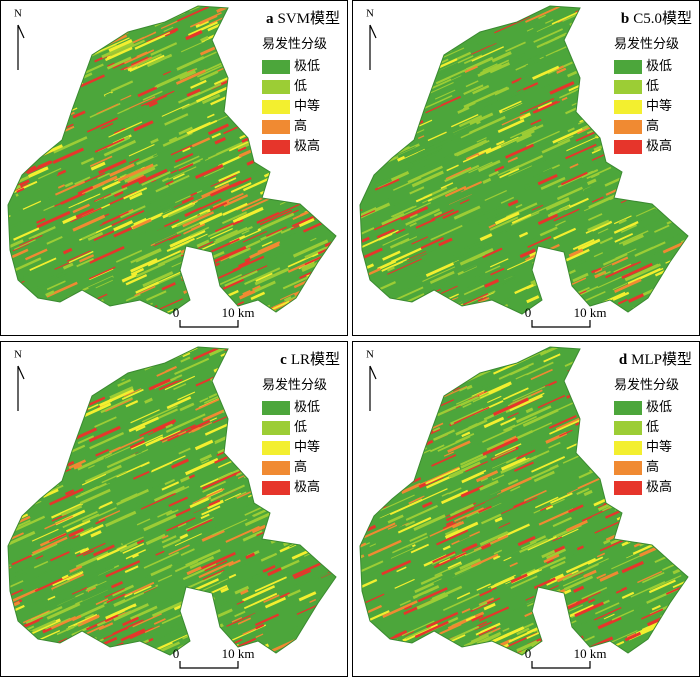 Image resolution: width=700 pixels, height=677 pixels. I want to click on panel-letter: b, so click(625, 19).